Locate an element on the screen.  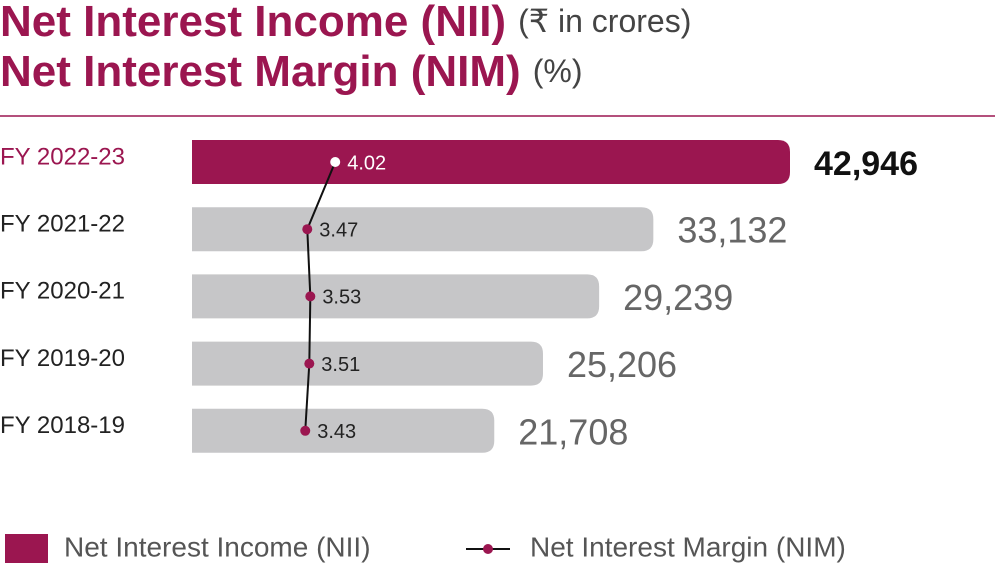
chart-subtitle: Net Interest Margin (NIM) (%) is located at coordinates (291, 71).